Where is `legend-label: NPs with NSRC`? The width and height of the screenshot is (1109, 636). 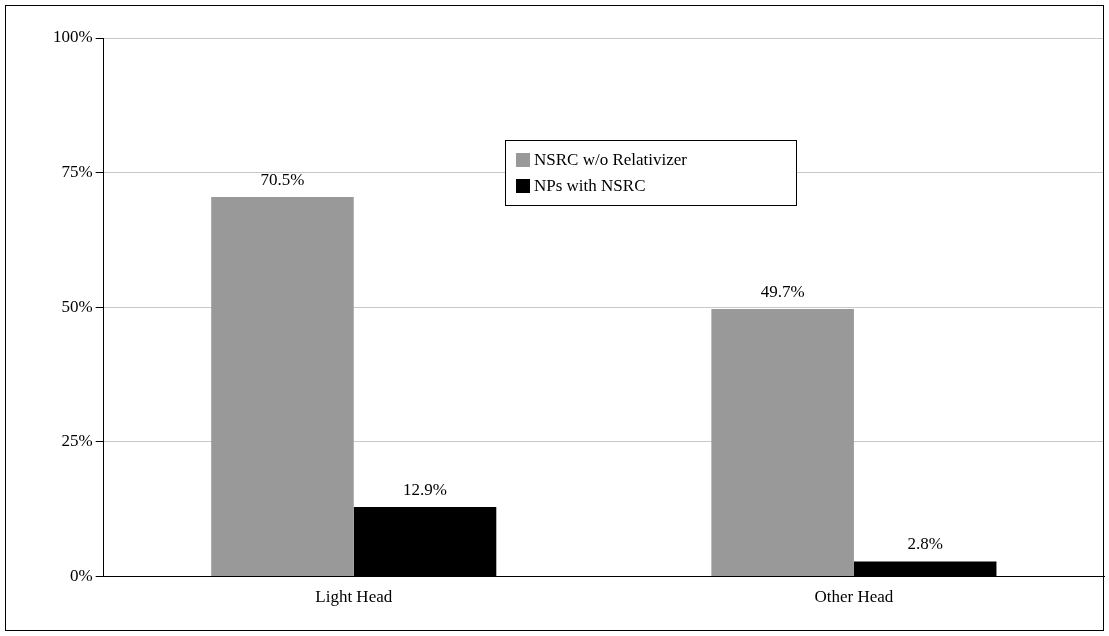 legend-label: NPs with NSRC is located at coordinates (590, 186).